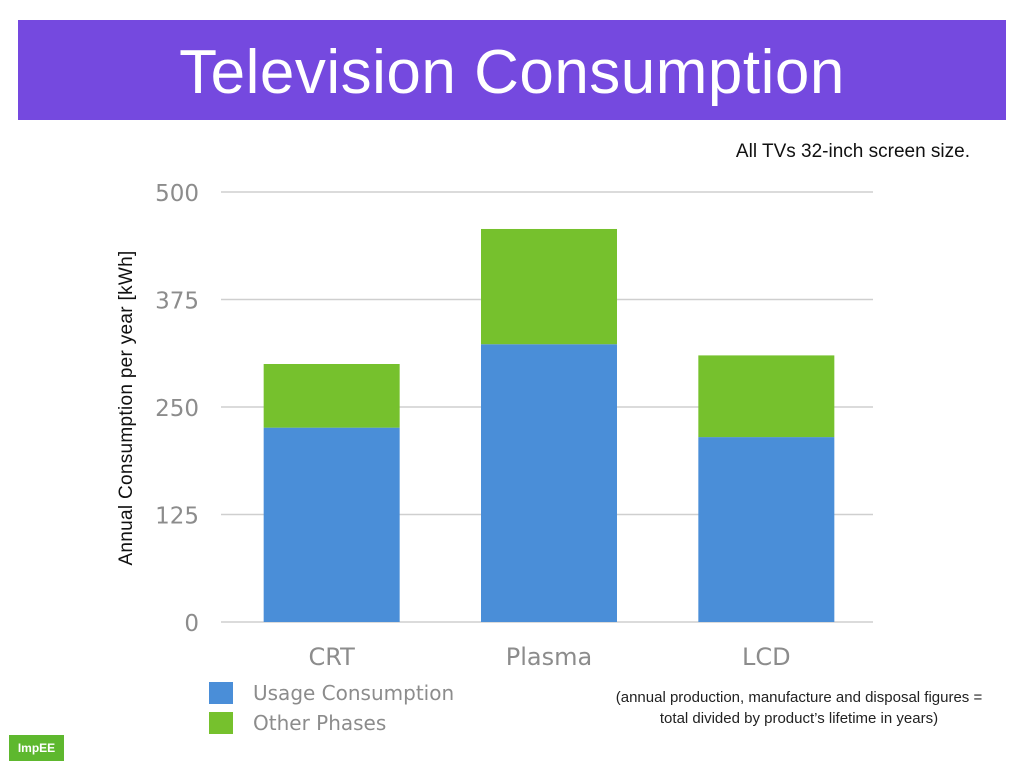 The image size is (1024, 768). I want to click on title-banner: Television Consumption, so click(512, 70).